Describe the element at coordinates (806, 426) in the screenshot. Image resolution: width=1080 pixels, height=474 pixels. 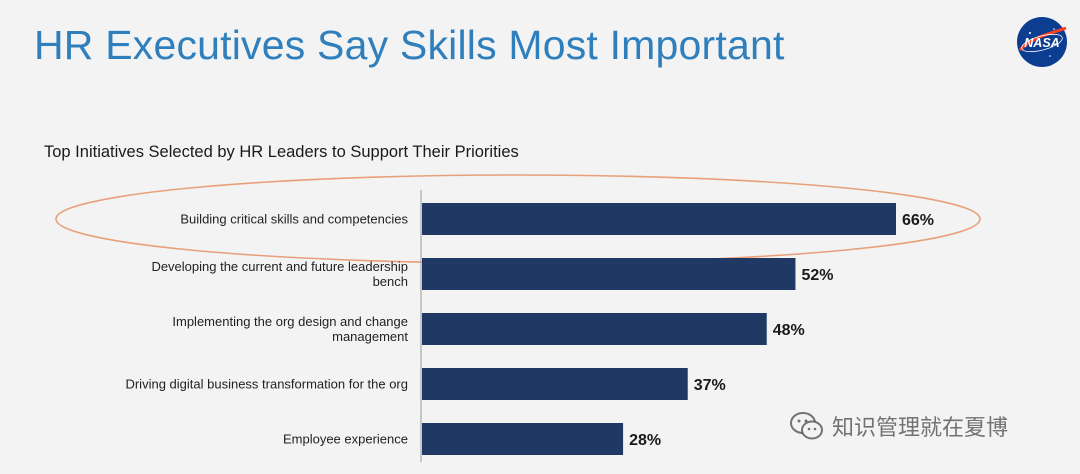
I see `wechat-icon` at that location.